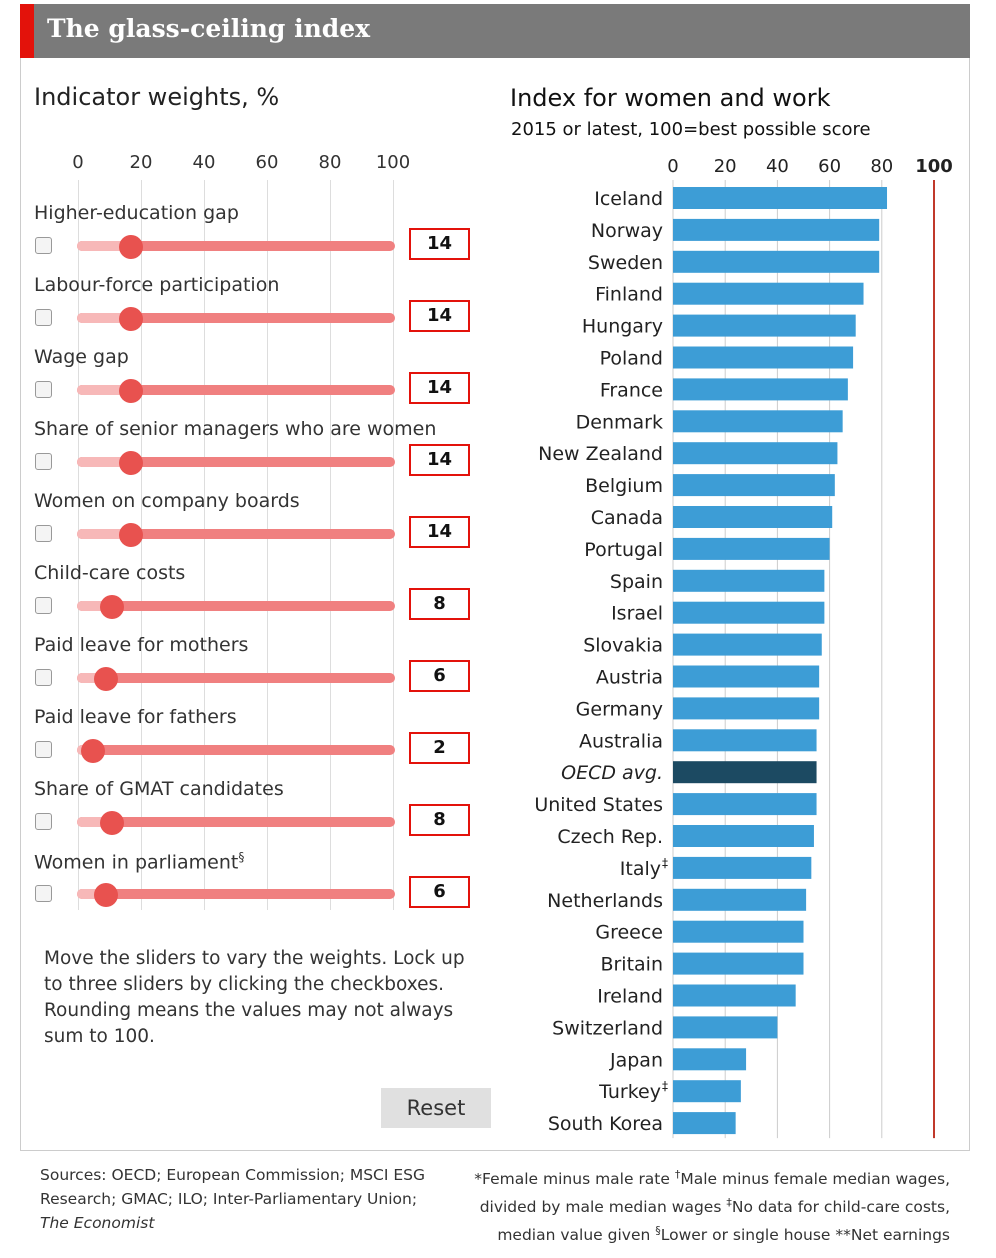  What do you see at coordinates (156, 285) in the screenshot?
I see `indicator-label: Labour-force participation` at bounding box center [156, 285].